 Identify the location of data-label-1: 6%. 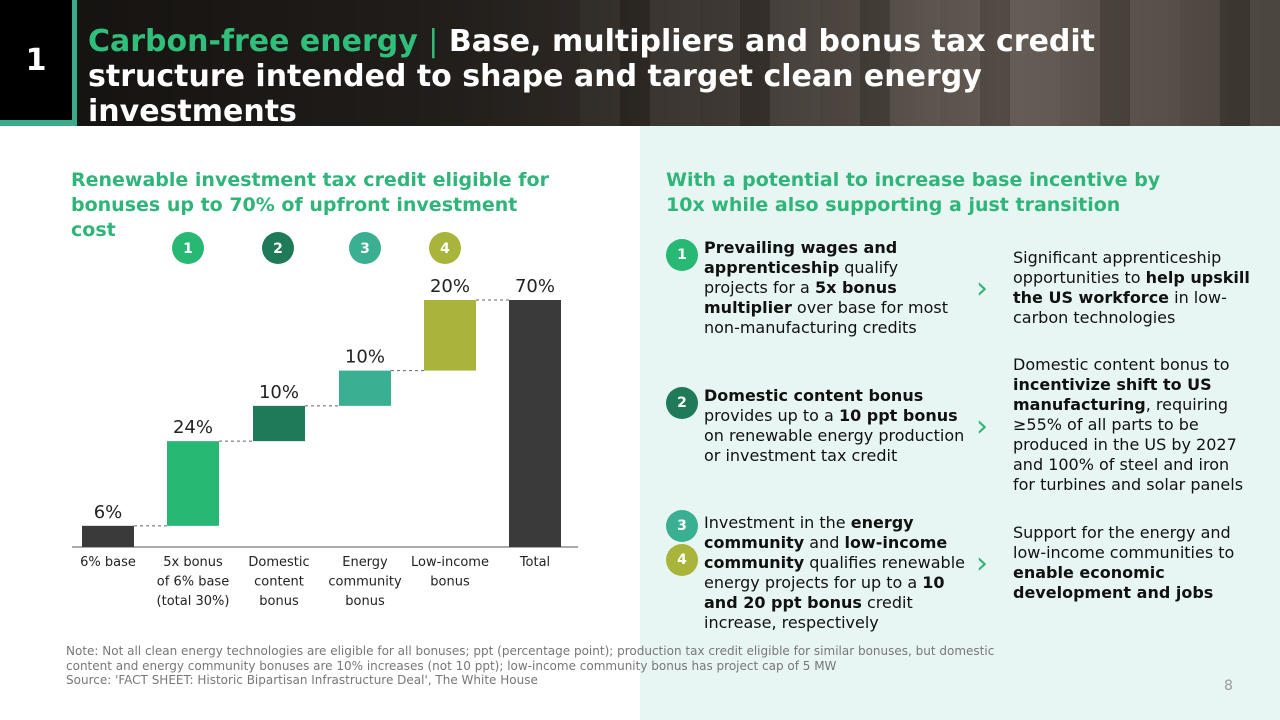
(108, 512).